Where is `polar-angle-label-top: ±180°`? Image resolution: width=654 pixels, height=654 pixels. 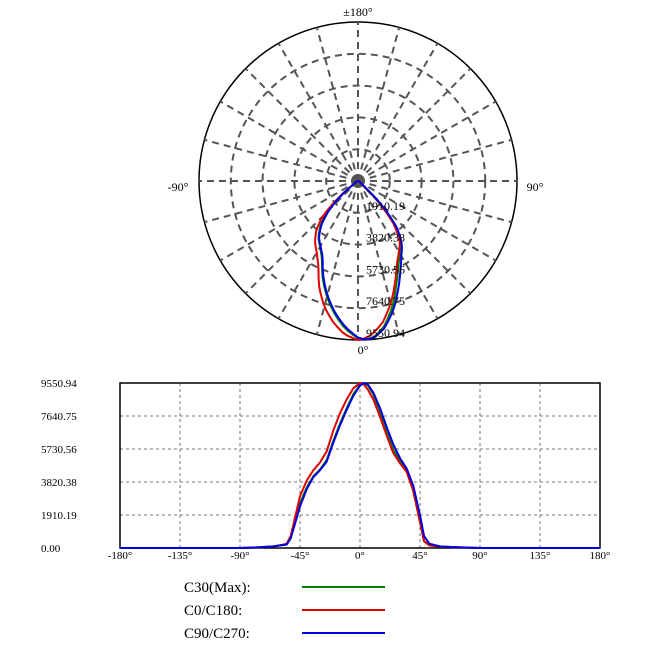
polar-angle-label-top: ±180° is located at coordinates (358, 12).